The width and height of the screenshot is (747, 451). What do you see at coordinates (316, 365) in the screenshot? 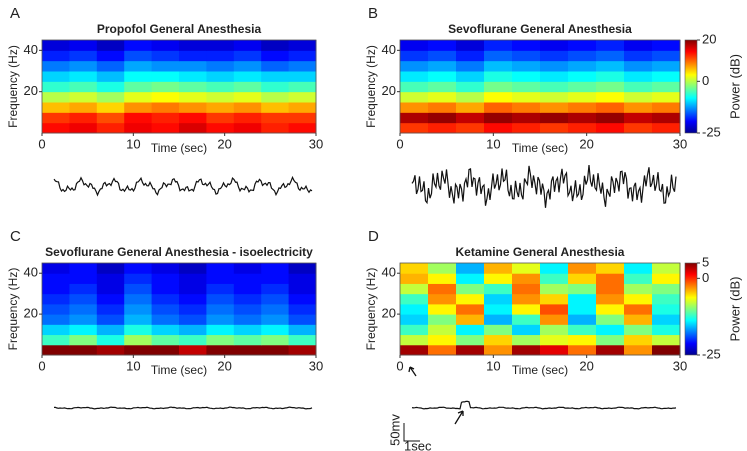
I see `x-tick-label: 30` at bounding box center [316, 365].